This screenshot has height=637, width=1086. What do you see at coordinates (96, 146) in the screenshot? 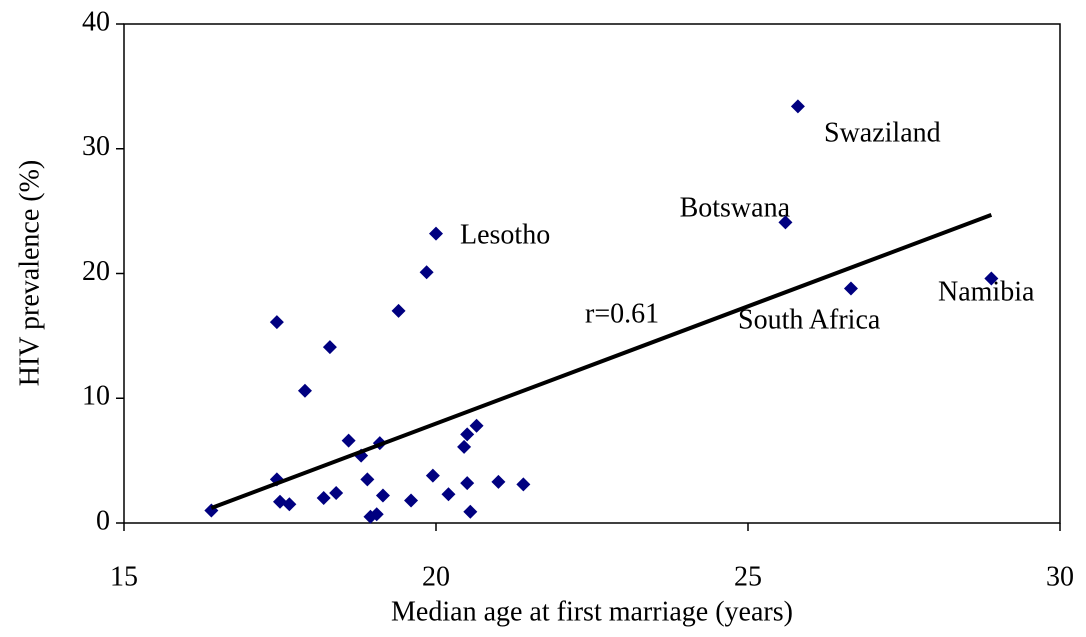
I see `y-tick-label: 30` at bounding box center [96, 146].